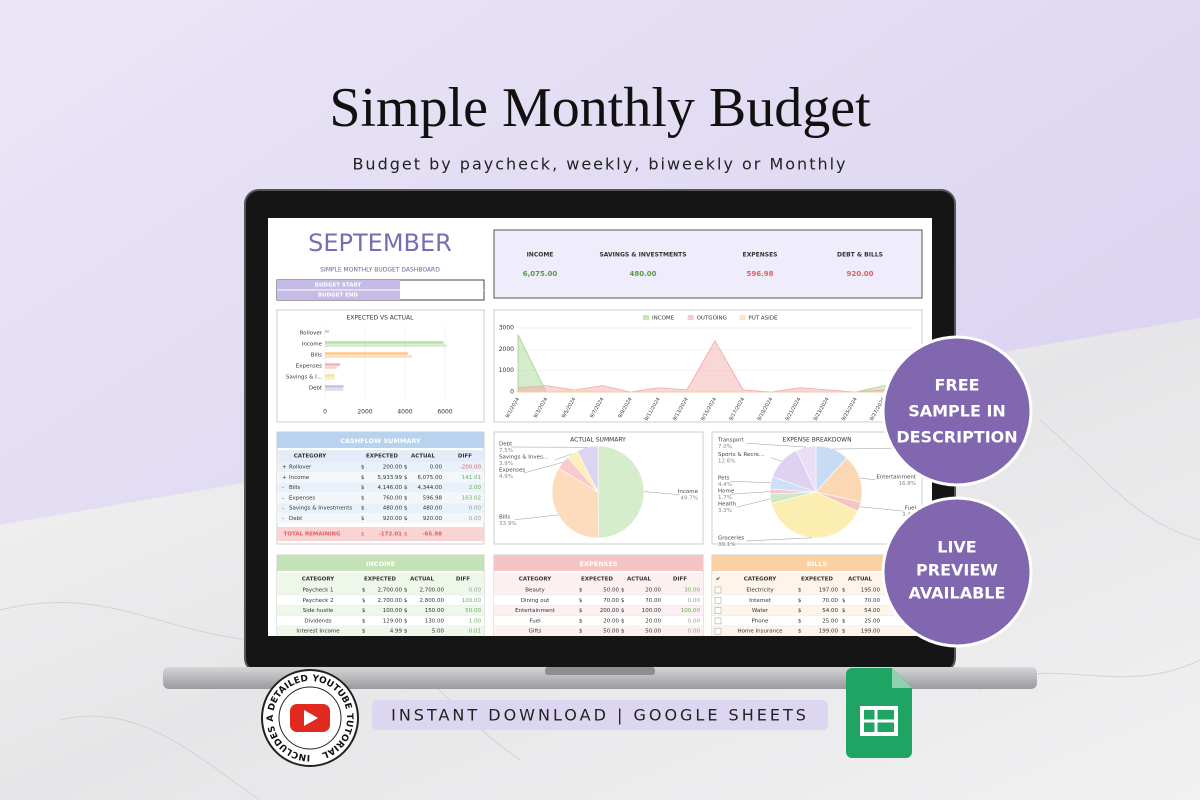 This screenshot has width=1200, height=800. Describe the element at coordinates (433, 498) in the screenshot. I see `cell: 596.98` at that location.